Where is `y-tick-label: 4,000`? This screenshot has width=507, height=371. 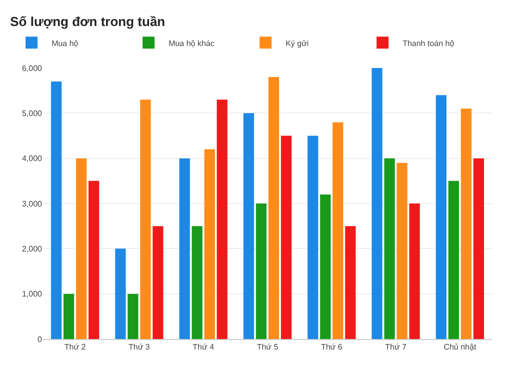
y-tick-label: 4,000 is located at coordinates (32, 159).